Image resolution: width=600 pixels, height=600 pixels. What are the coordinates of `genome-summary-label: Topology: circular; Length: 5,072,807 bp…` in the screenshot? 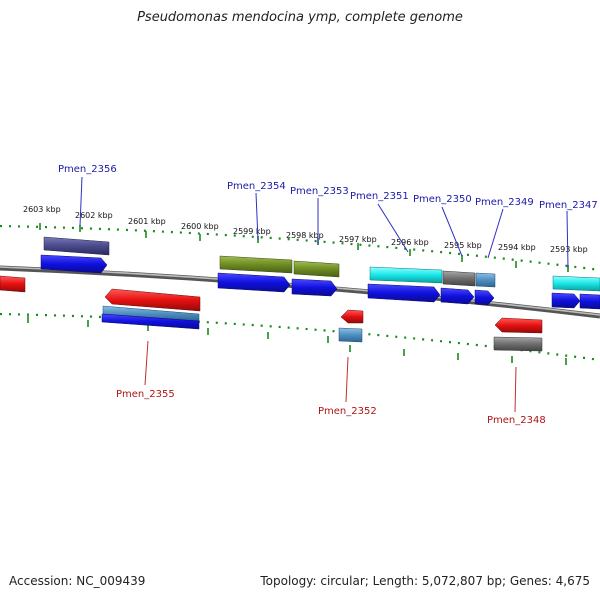 It's located at (425, 581).